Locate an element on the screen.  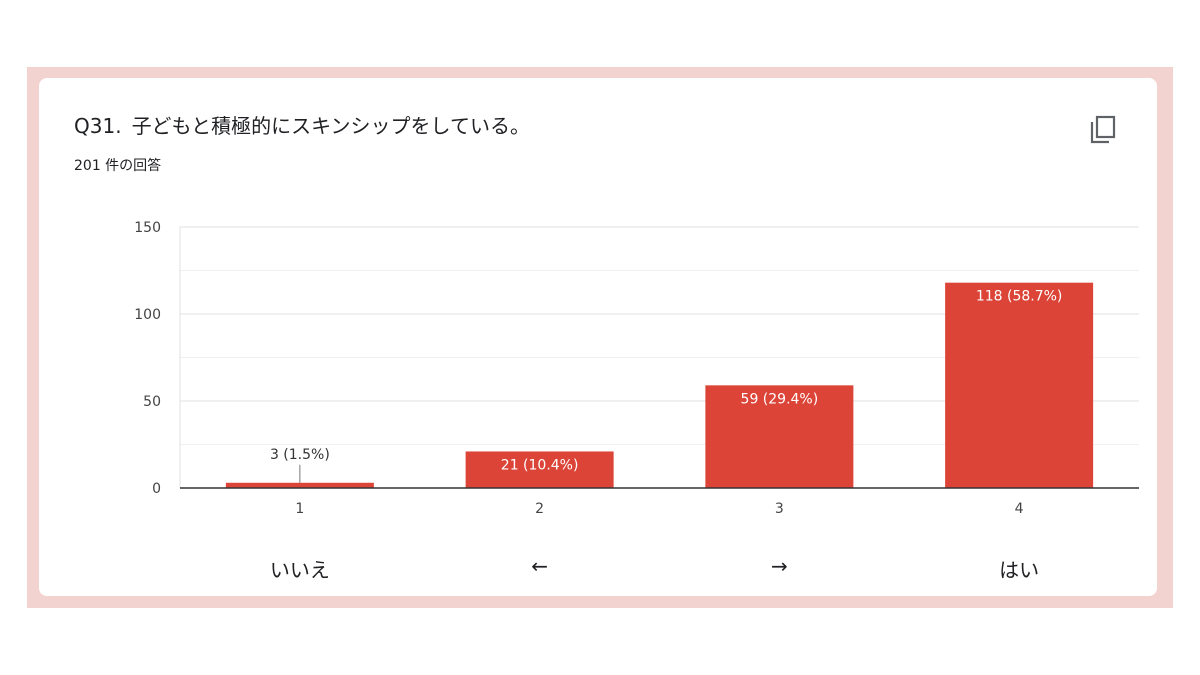
data-label: 3 (1.5%) is located at coordinates (300, 455).